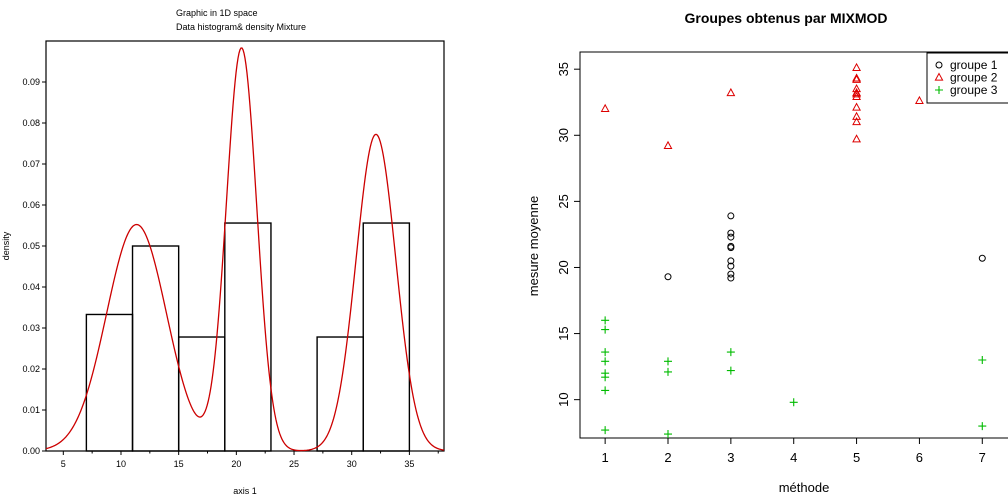 The height and width of the screenshot is (500, 1008). Describe the element at coordinates (563, 267) in the screenshot. I see `scatter-y-tick-label: 20` at that location.